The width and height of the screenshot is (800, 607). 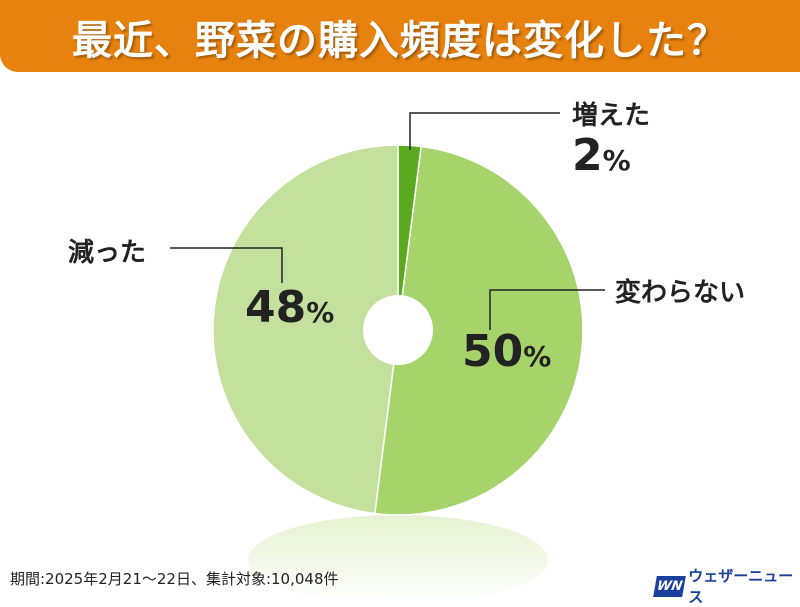 What do you see at coordinates (493, 351) in the screenshot?
I see `value-number: 50` at bounding box center [493, 351].